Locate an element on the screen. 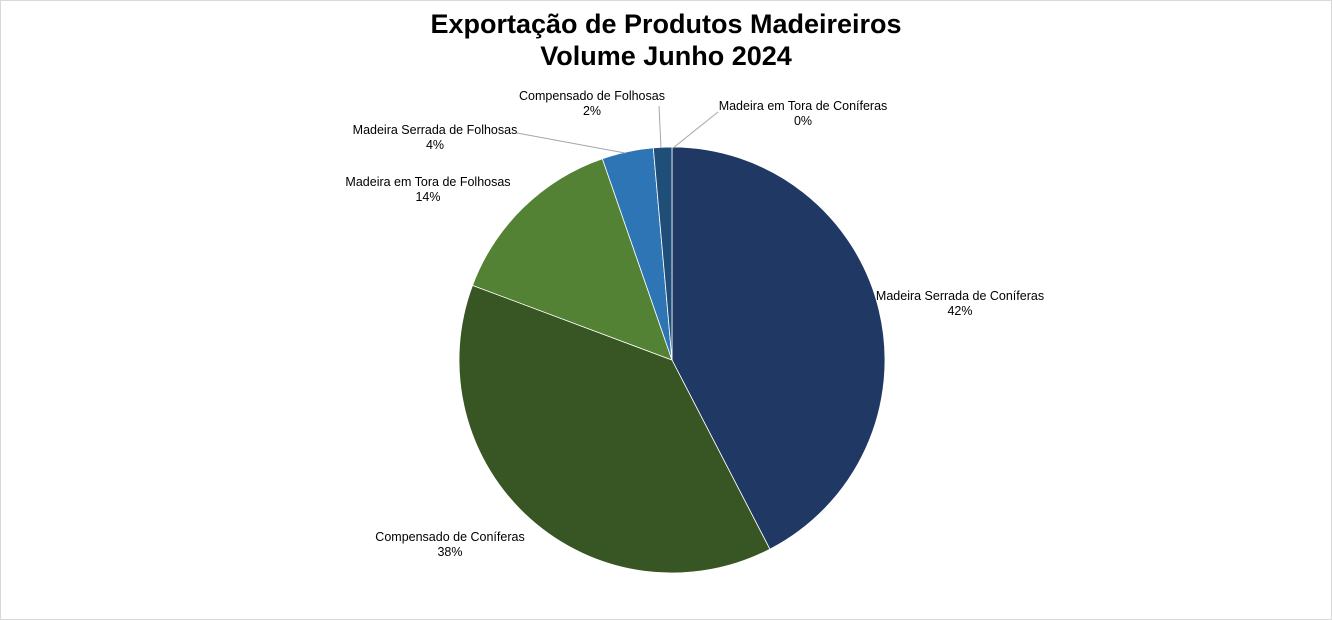 The image size is (1332, 620). slice-label-percent: 42% is located at coordinates (959, 311).